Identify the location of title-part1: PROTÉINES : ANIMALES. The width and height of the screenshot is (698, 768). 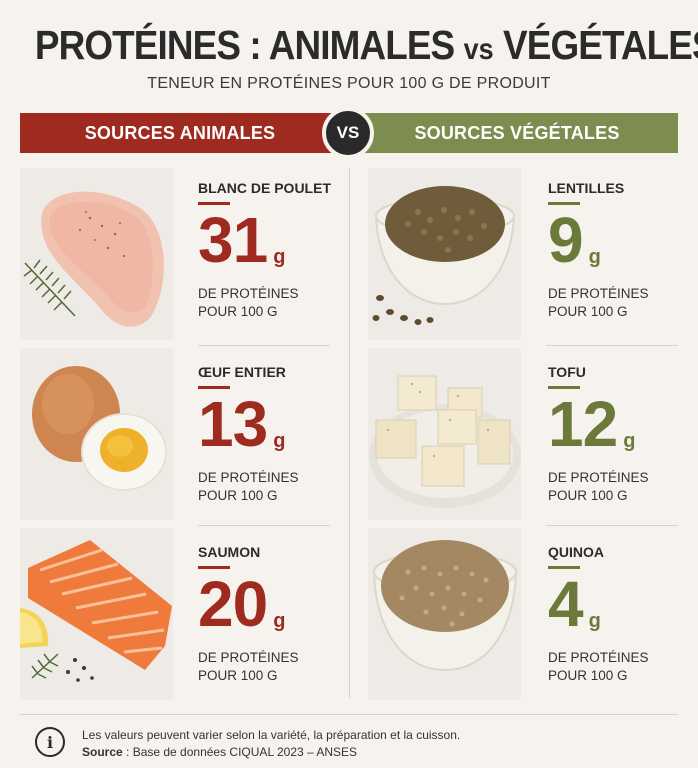
(244, 45).